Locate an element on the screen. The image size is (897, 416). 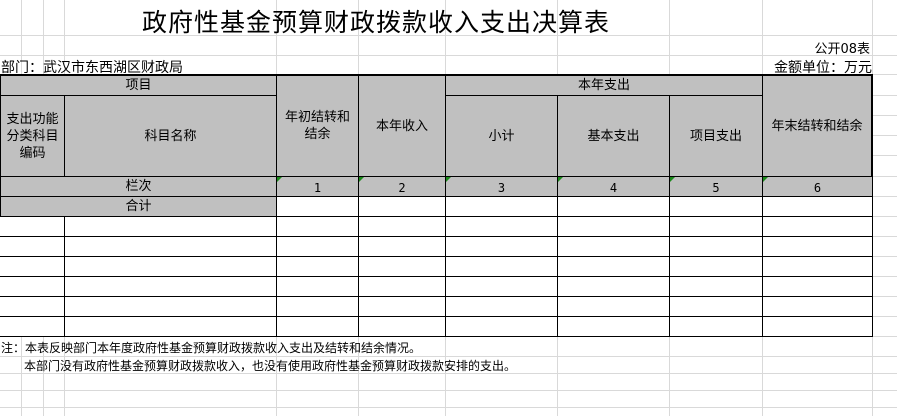
column-number: 5 is located at coordinates (716, 187).